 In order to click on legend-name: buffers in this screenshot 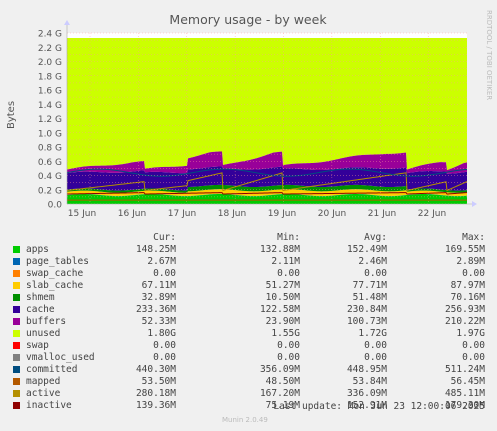, I will do `click(46, 321)`.